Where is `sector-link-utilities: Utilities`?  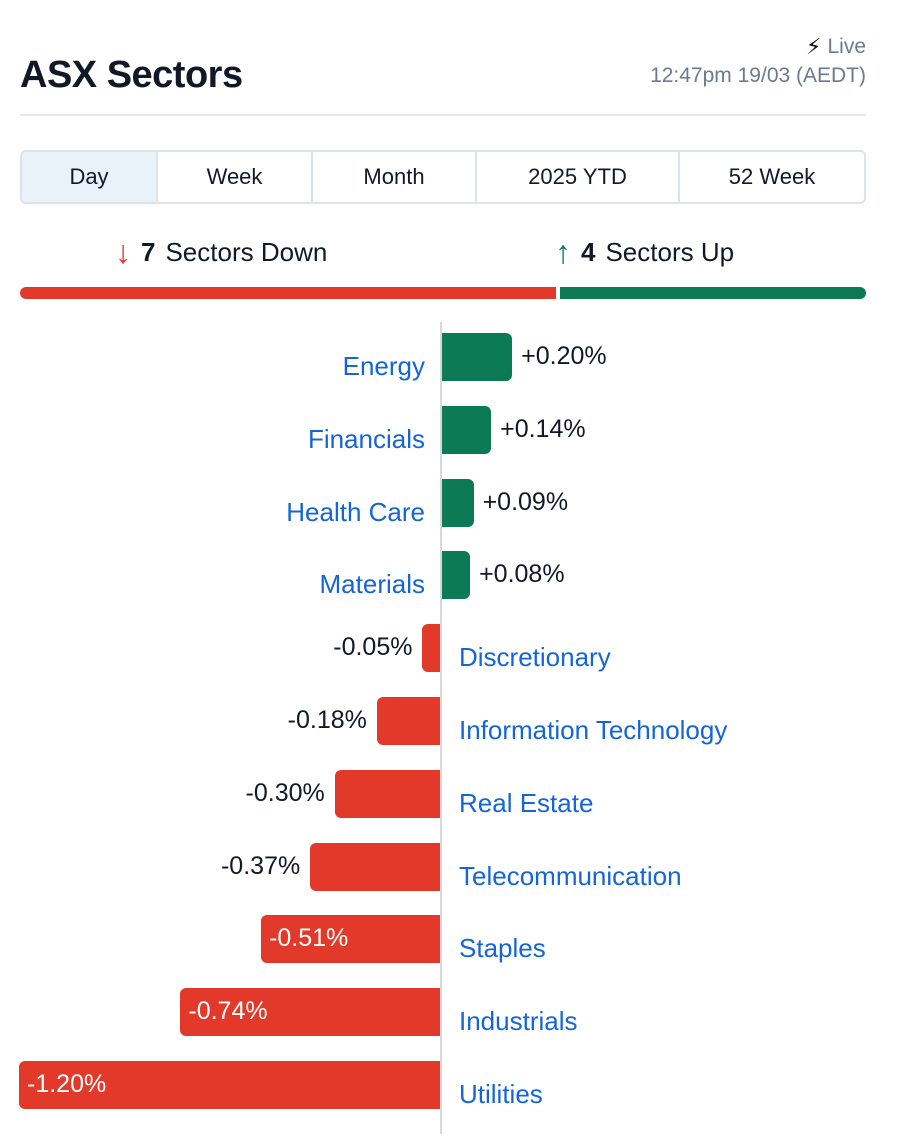
sector-link-utilities: Utilities is located at coordinates (501, 1094).